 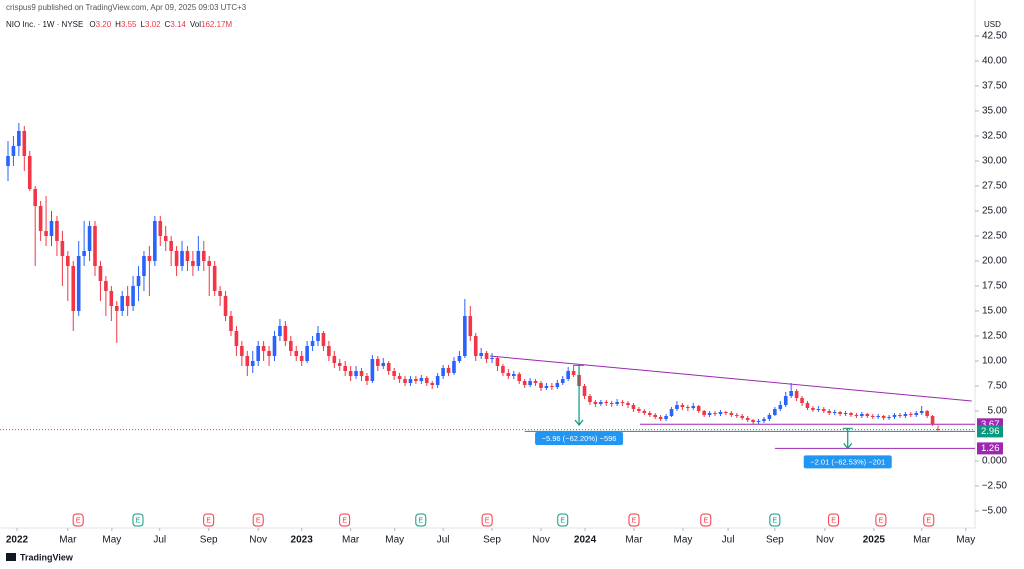 I want to click on legend-value: 3.55, so click(x=129, y=24).